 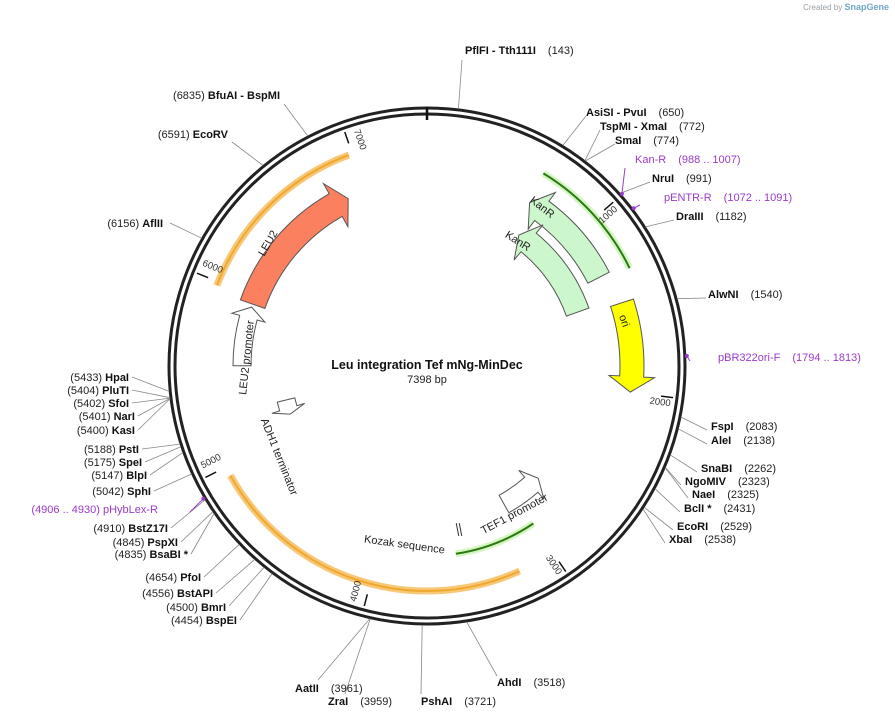 What do you see at coordinates (356, 591) in the screenshot?
I see `ruler-label-4000: 4000` at bounding box center [356, 591].